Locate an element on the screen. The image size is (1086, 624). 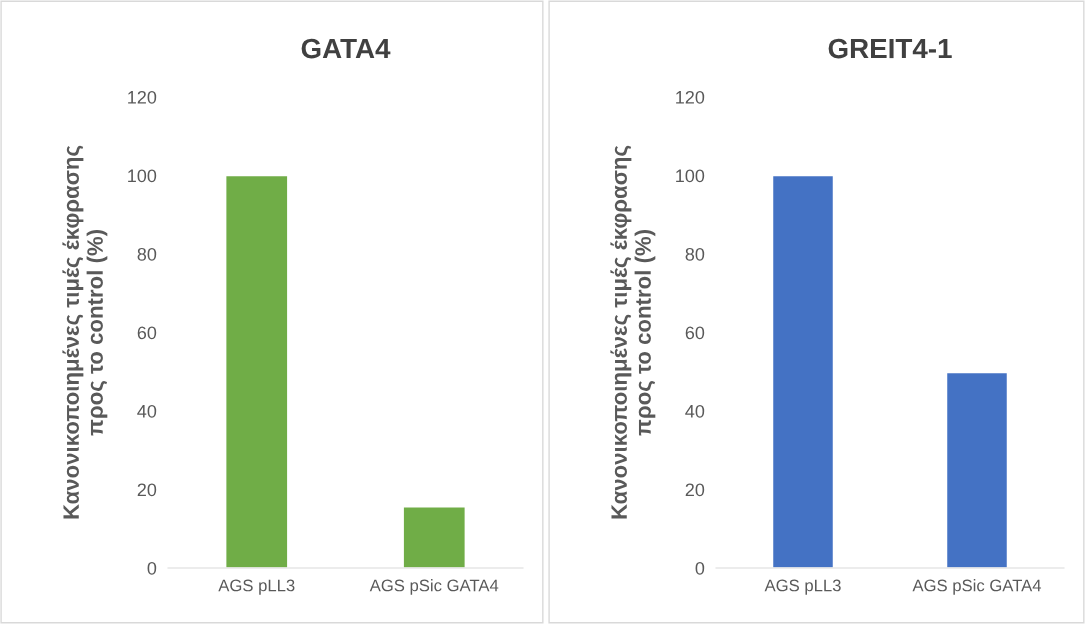
chart-title: GREIT4-1 is located at coordinates (890, 48).